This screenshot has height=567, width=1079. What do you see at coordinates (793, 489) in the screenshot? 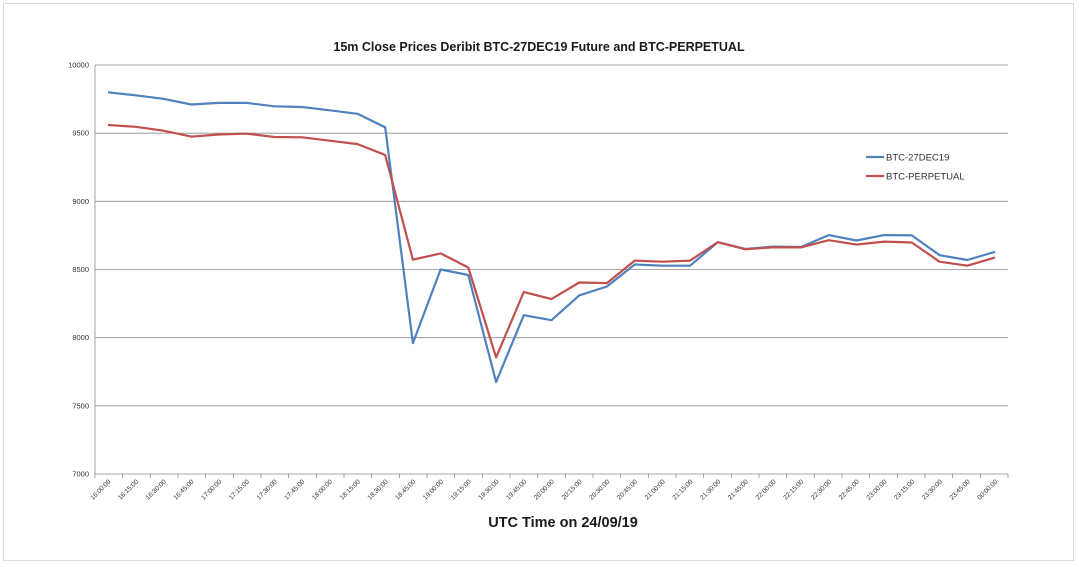
I see `x-tick-label: 22:15:00` at bounding box center [793, 489].